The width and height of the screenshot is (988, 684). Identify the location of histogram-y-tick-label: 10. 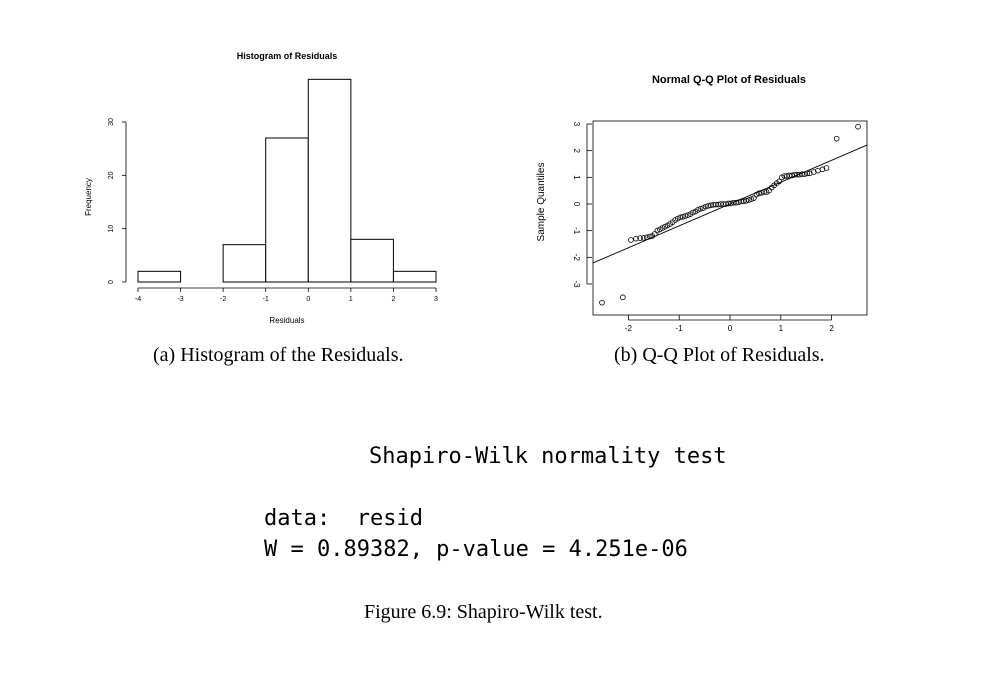
(111, 229).